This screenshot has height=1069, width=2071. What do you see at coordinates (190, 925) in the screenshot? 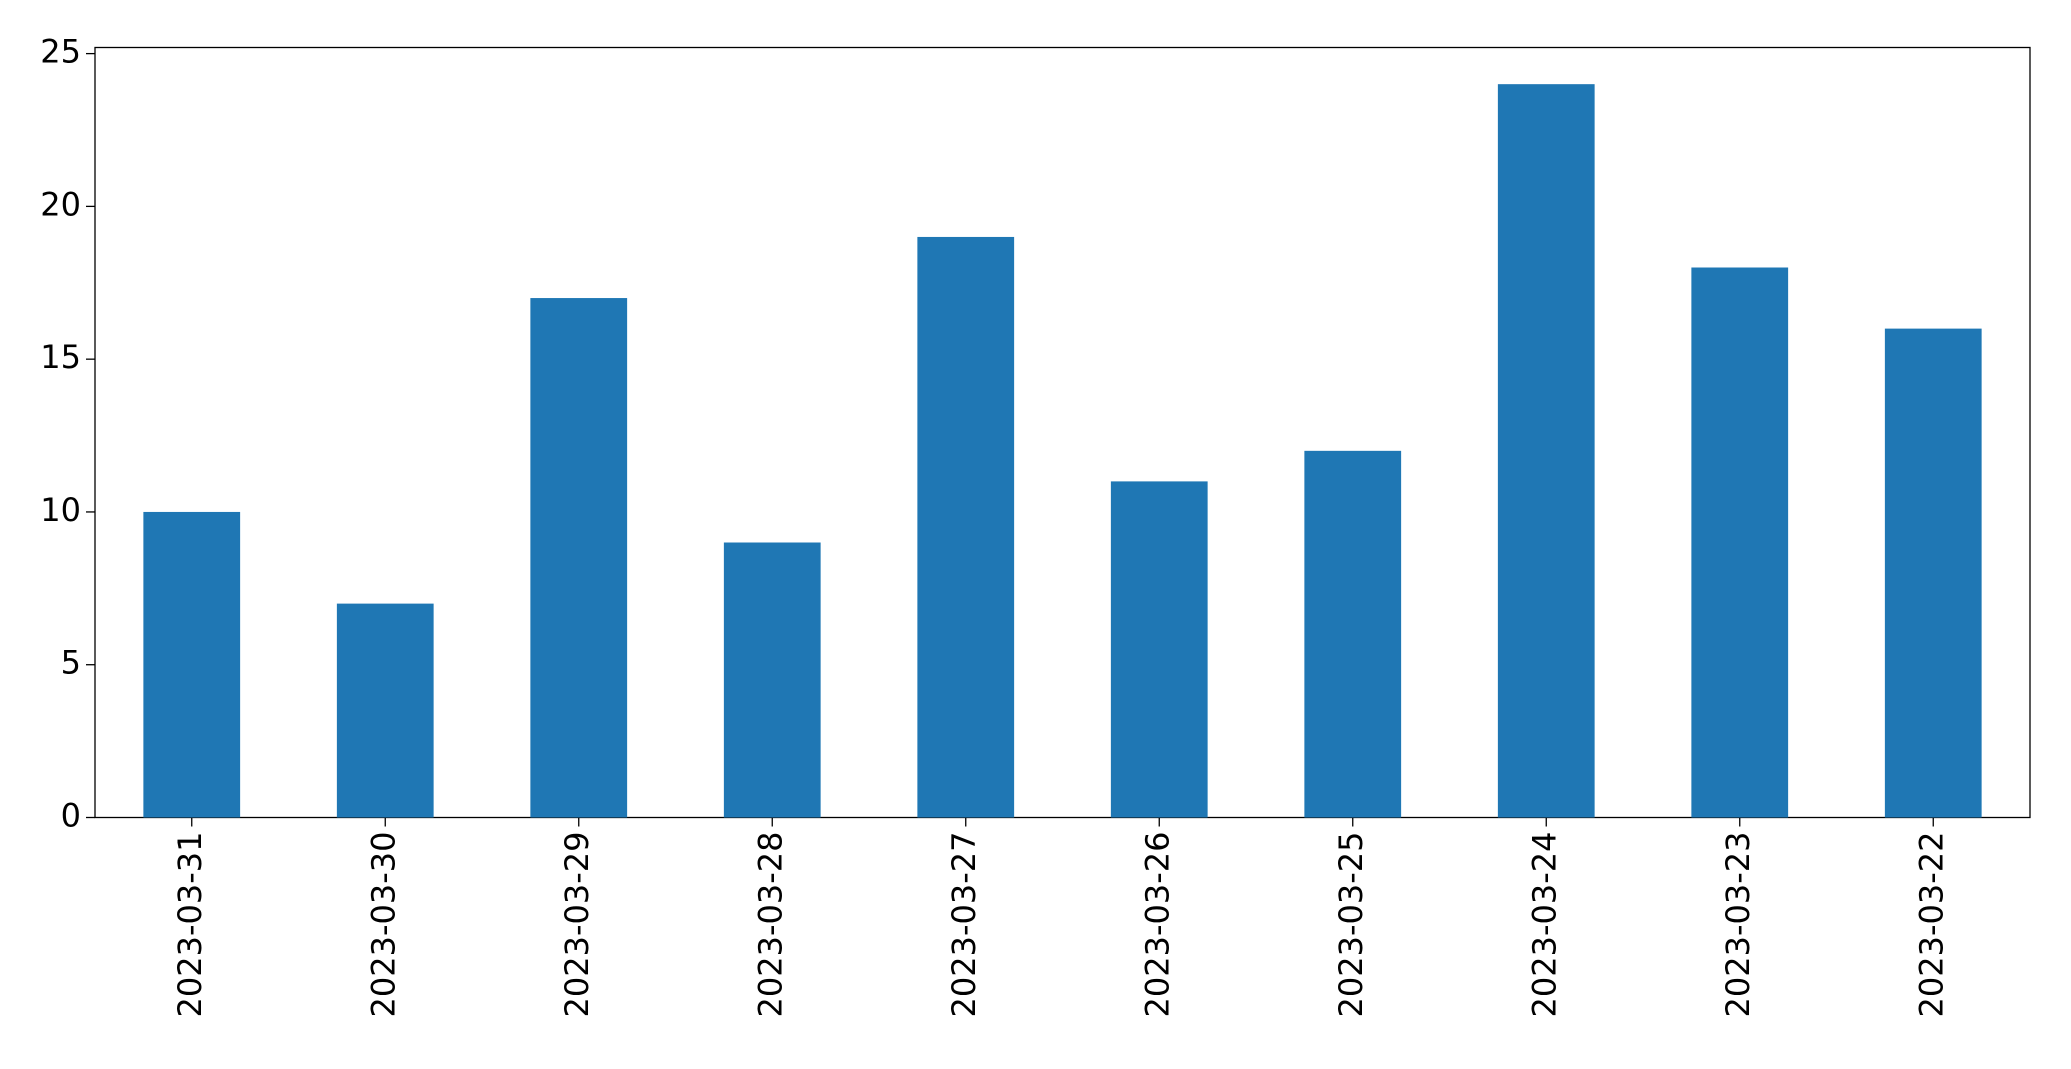
I see `x-tick-label: 2023-03-31` at bounding box center [190, 925].